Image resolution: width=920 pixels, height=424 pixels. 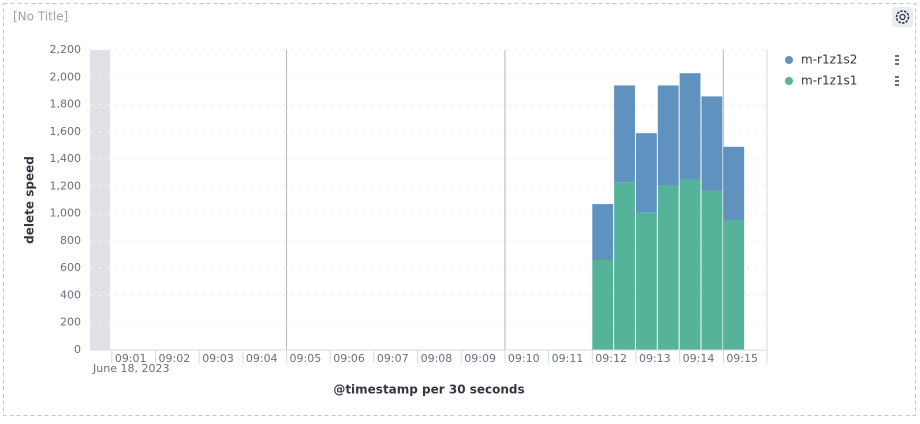 I want to click on y-tick-label: 1,600, so click(x=66, y=131).